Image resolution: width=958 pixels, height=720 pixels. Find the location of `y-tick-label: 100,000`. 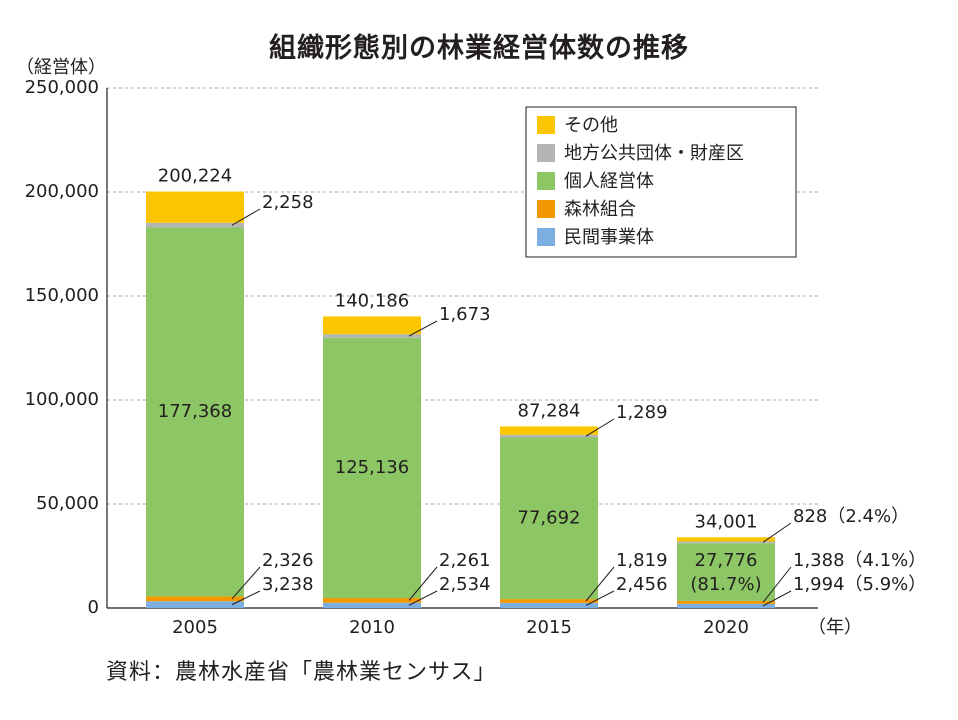

y-tick-label: 100,000 is located at coordinates (62, 399).